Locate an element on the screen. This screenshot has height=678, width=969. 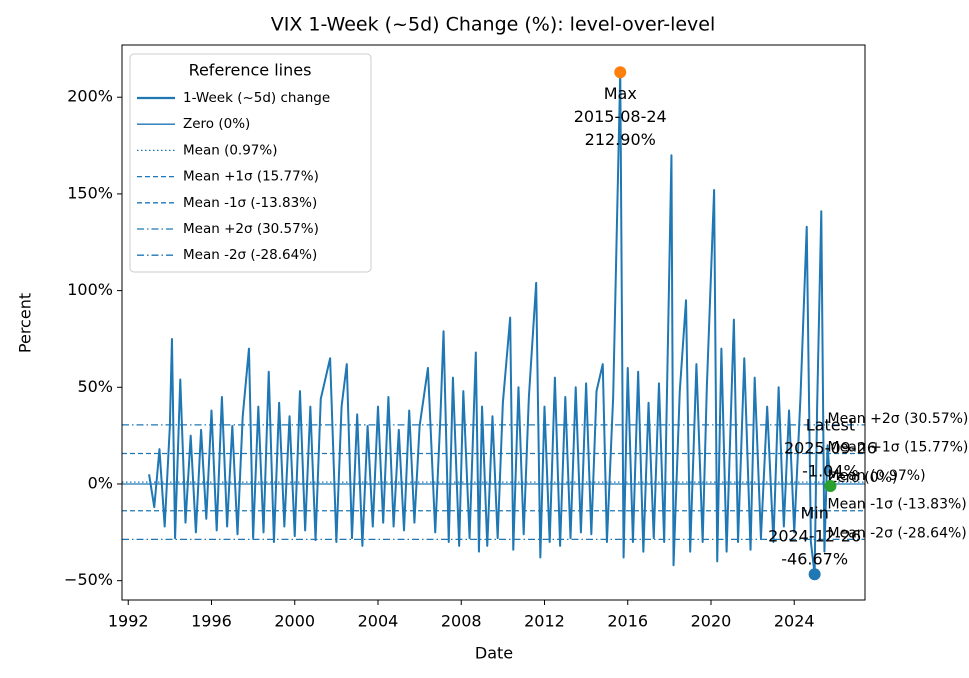
reference-line-label: Zero (0%) is located at coordinates (863, 478).